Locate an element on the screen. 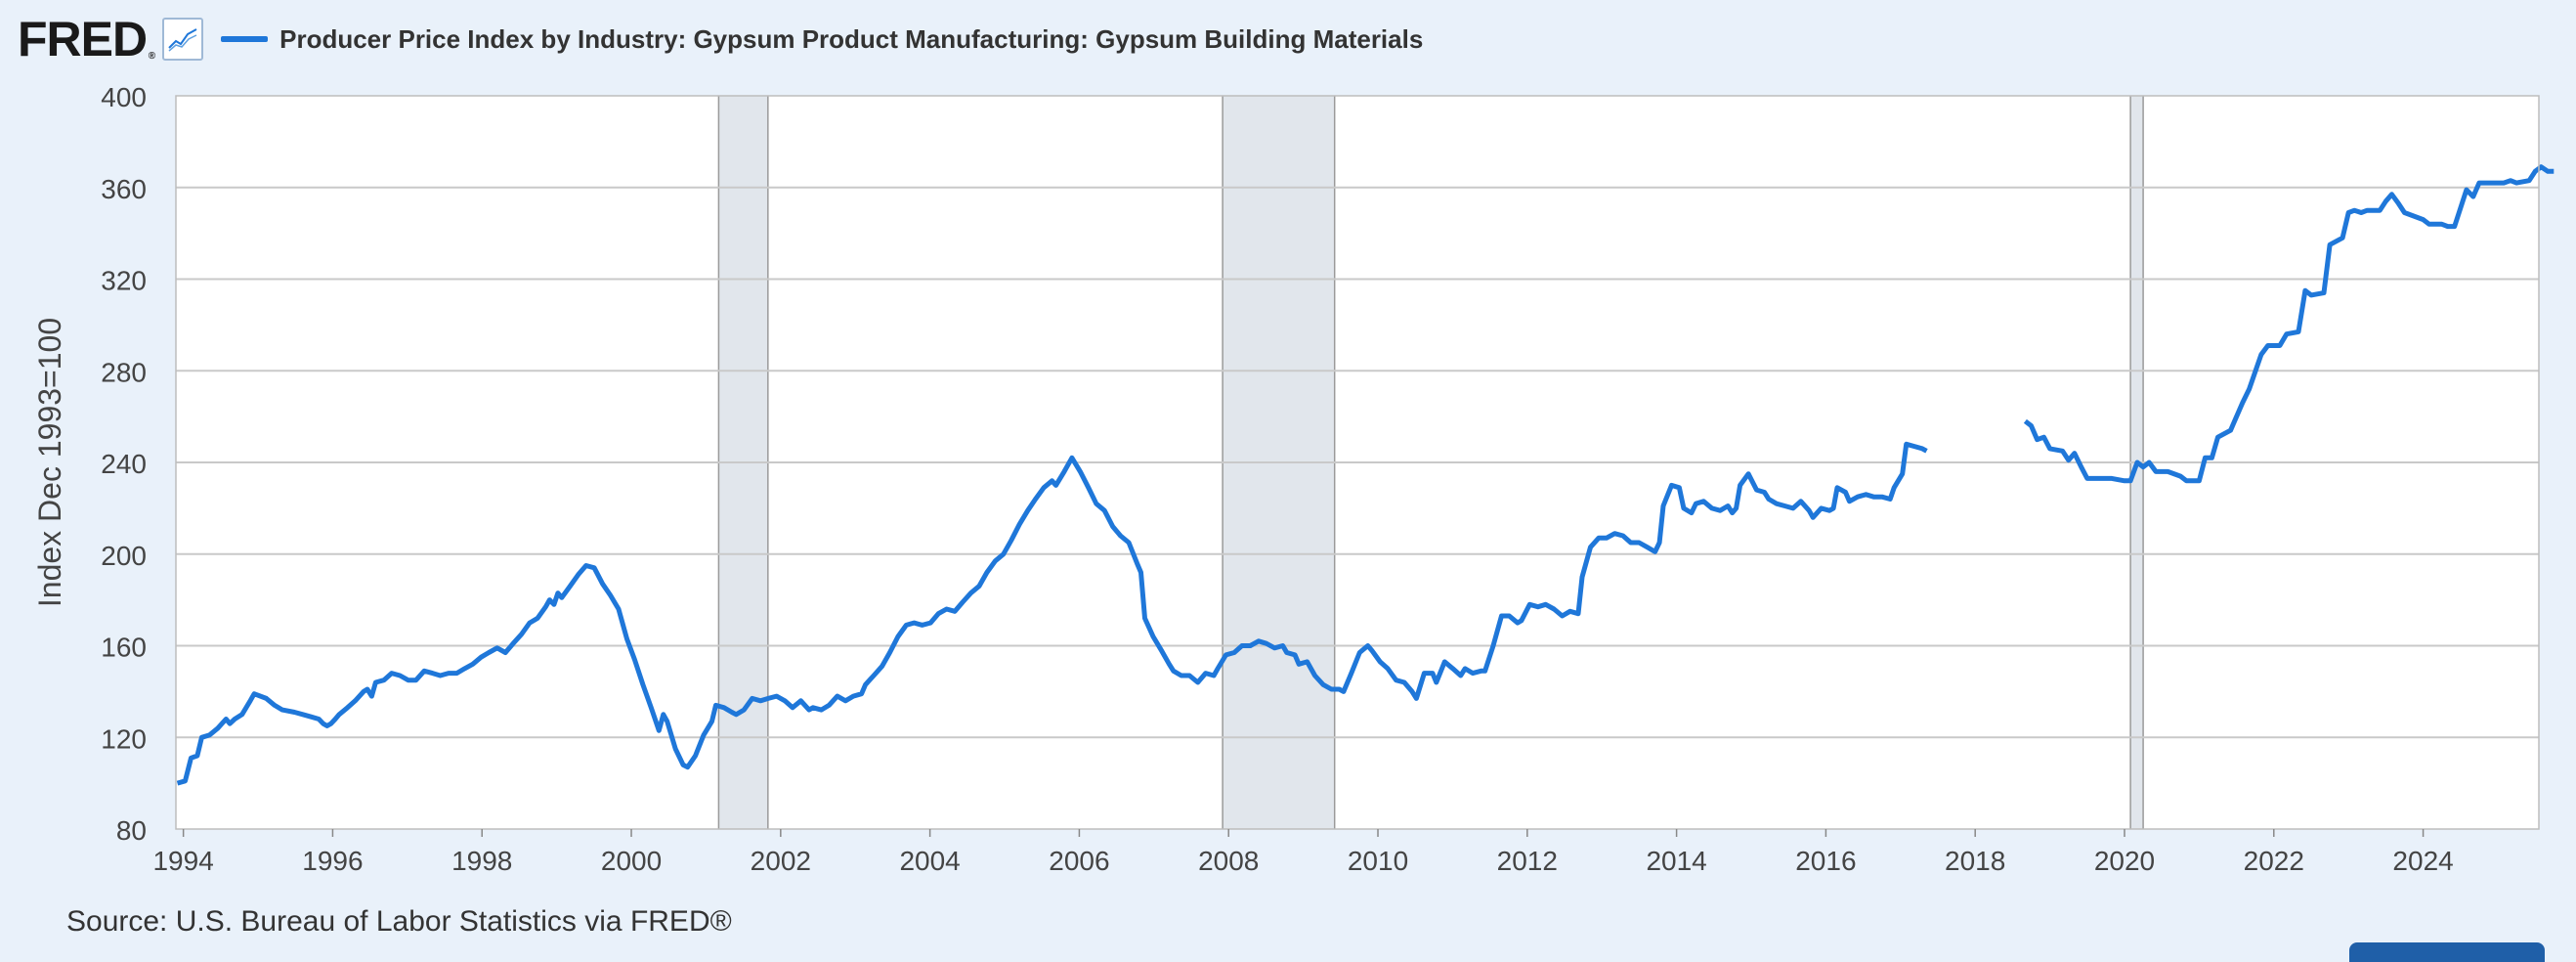 The image size is (2576, 962). y-tick-label: 160 is located at coordinates (124, 648).